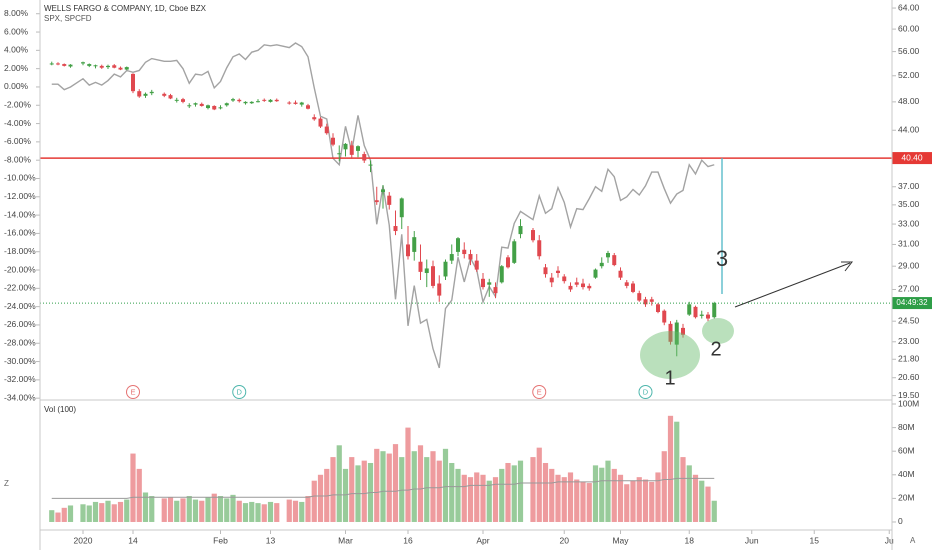  What do you see at coordinates (909, 289) in the screenshot?
I see `y2-tick-label: 27.00` at bounding box center [909, 289].